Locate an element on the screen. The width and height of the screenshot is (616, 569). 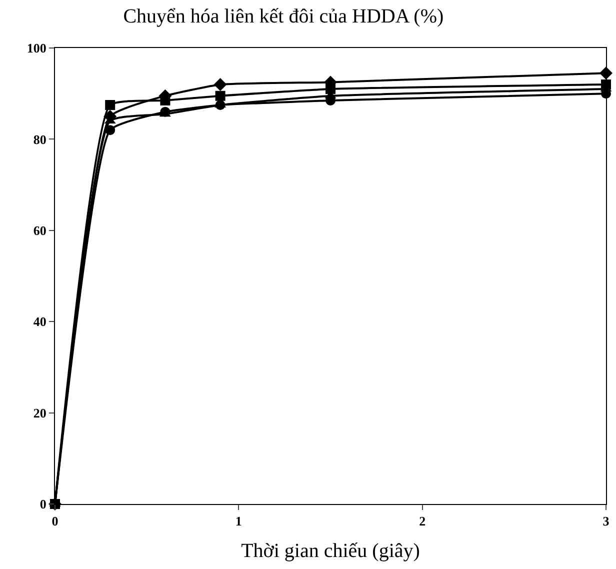
y-tick-label: 80 is located at coordinates (39, 139).